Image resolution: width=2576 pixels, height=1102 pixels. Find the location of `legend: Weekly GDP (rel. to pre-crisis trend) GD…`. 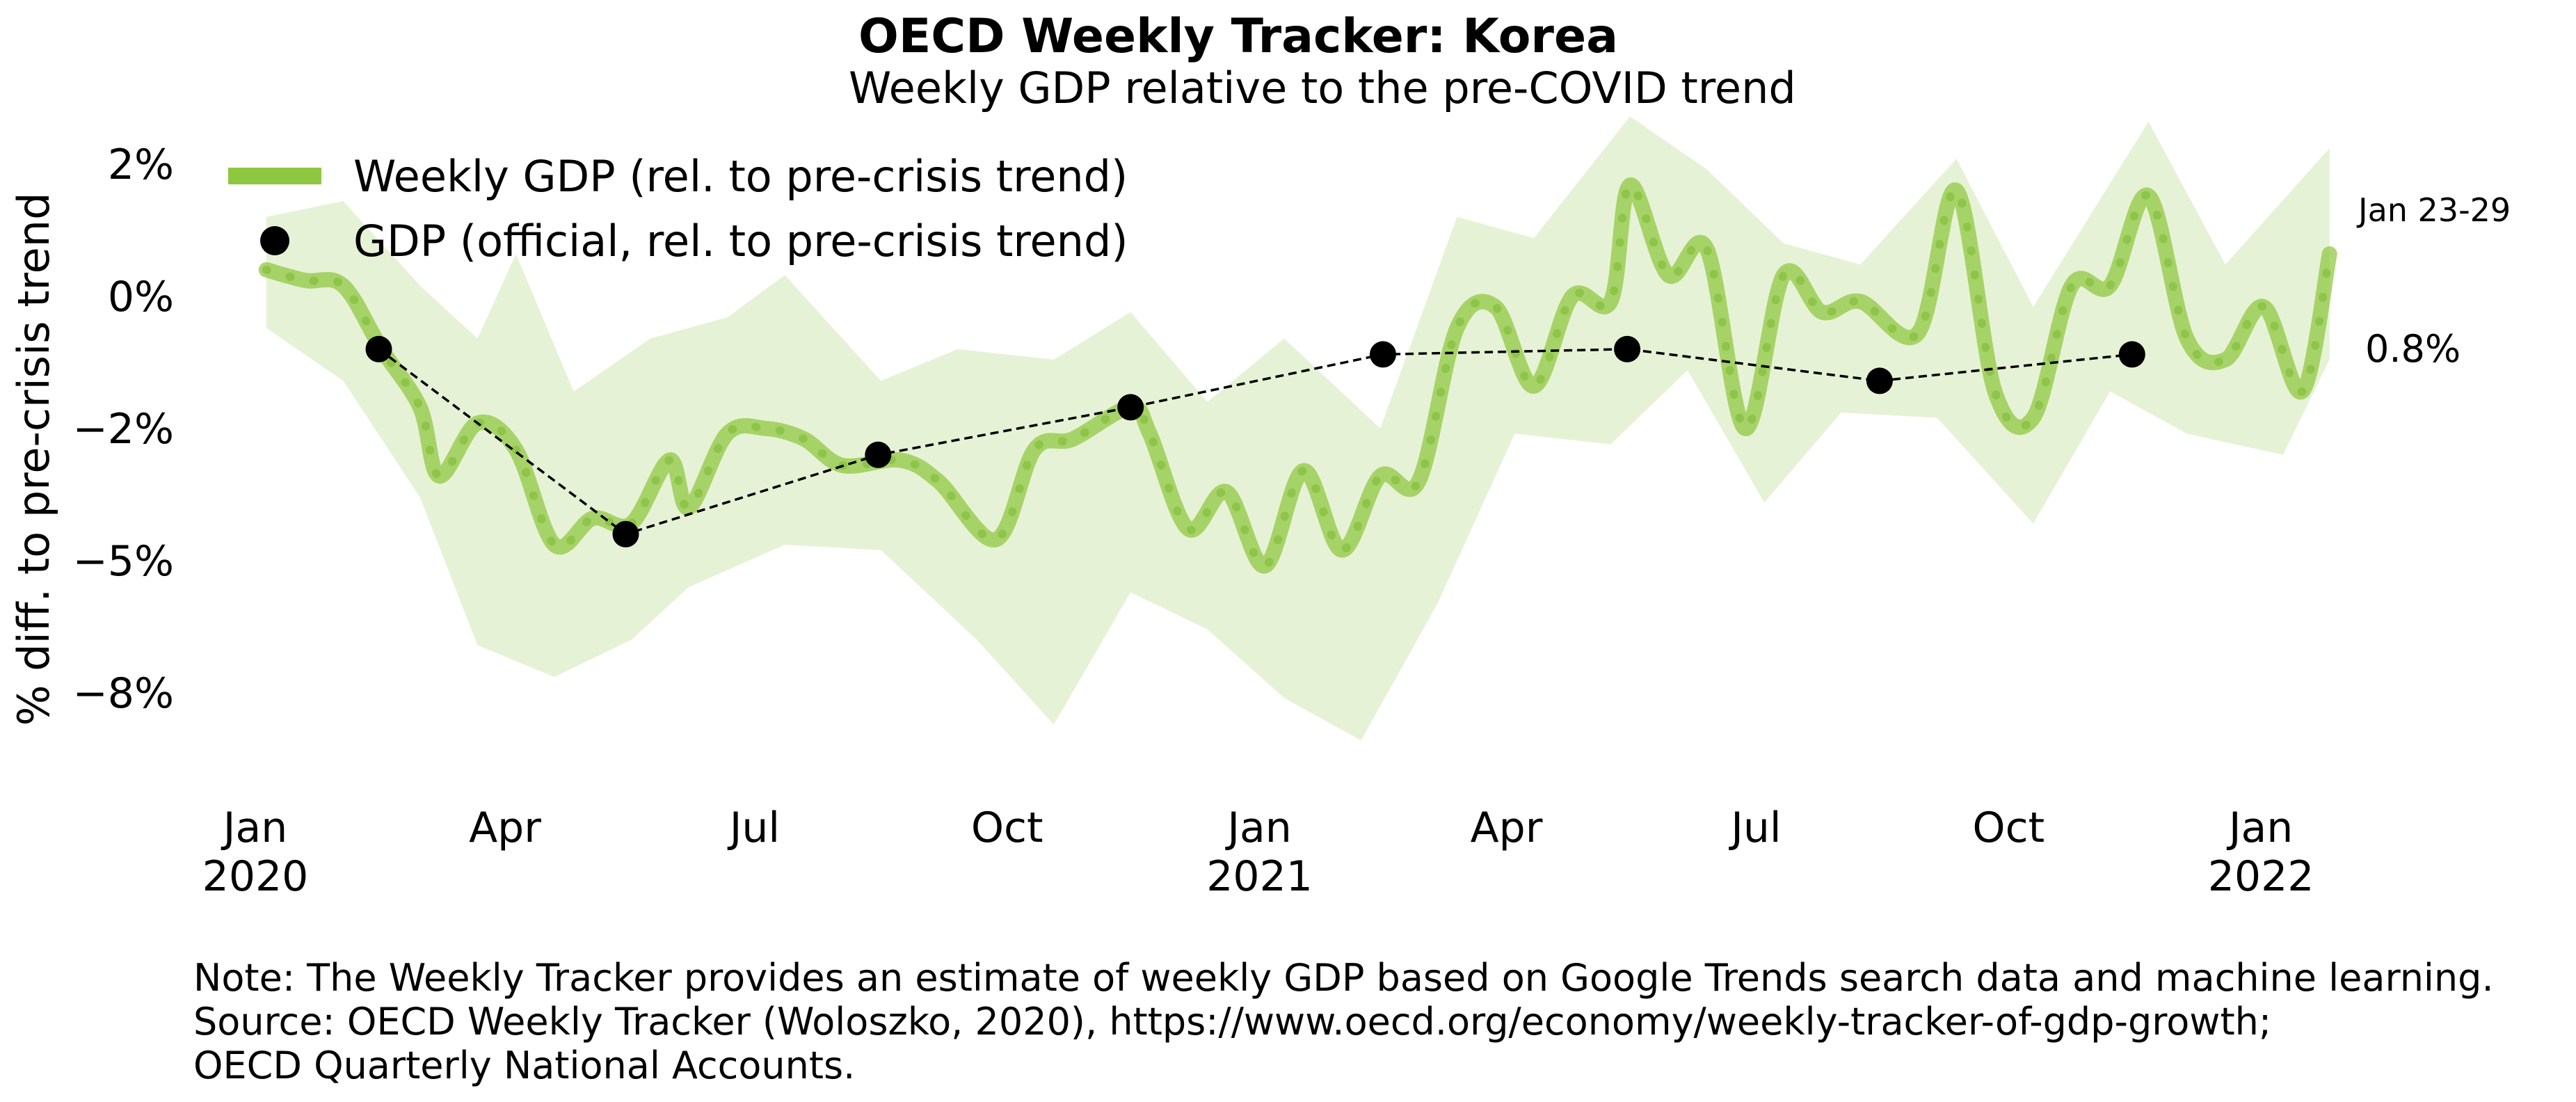

legend: Weekly GDP (rel. to pre-crisis trend) GD… is located at coordinates (678, 208).